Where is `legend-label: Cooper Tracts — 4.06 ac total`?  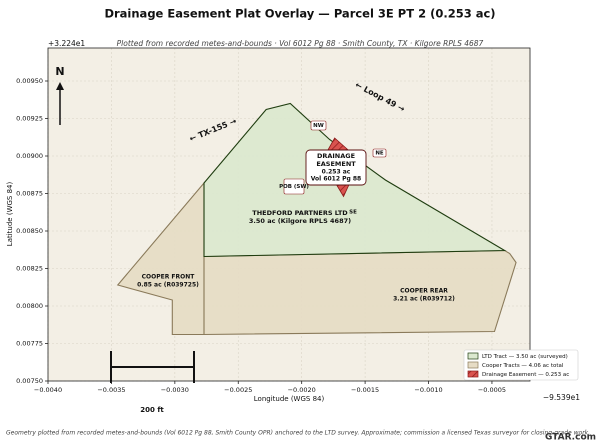
legend-label: Cooper Tracts — 4.06 ac total is located at coordinates (523, 366).